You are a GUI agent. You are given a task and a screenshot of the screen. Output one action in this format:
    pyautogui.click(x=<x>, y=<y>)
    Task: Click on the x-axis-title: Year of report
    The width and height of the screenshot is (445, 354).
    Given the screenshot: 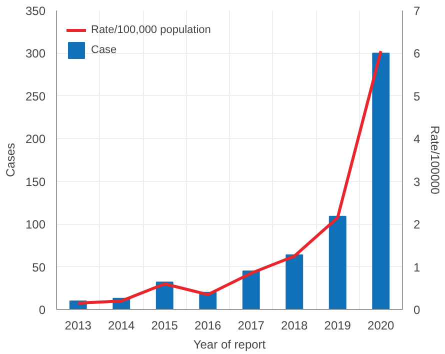 What is the action you would take?
    pyautogui.click(x=229, y=345)
    